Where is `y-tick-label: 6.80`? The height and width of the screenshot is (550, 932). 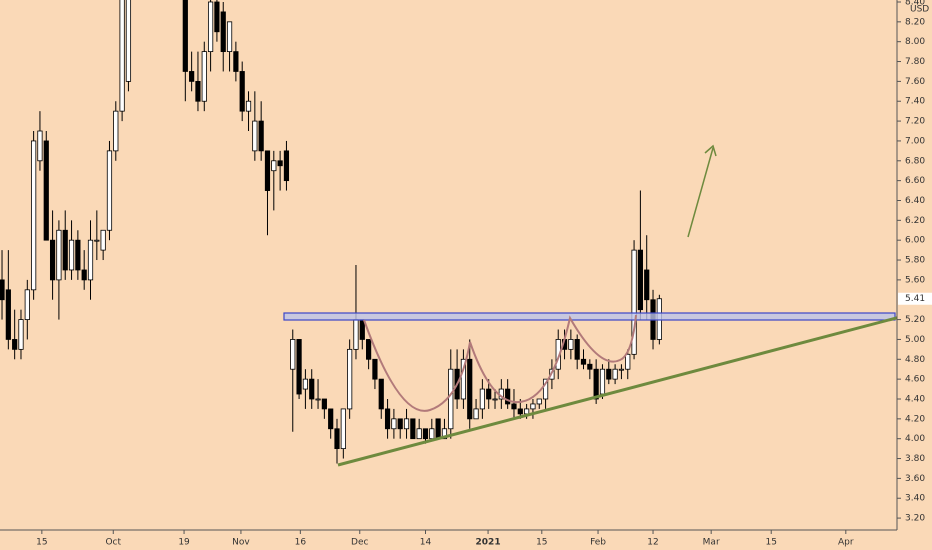 y-tick-label: 6.80 is located at coordinates (915, 161).